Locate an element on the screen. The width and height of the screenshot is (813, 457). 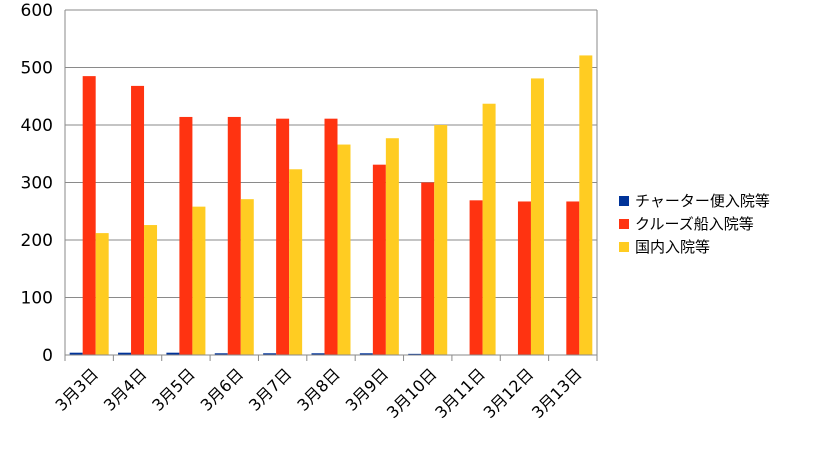
x-tick-label: 3月3日 is located at coordinates (77, 389).